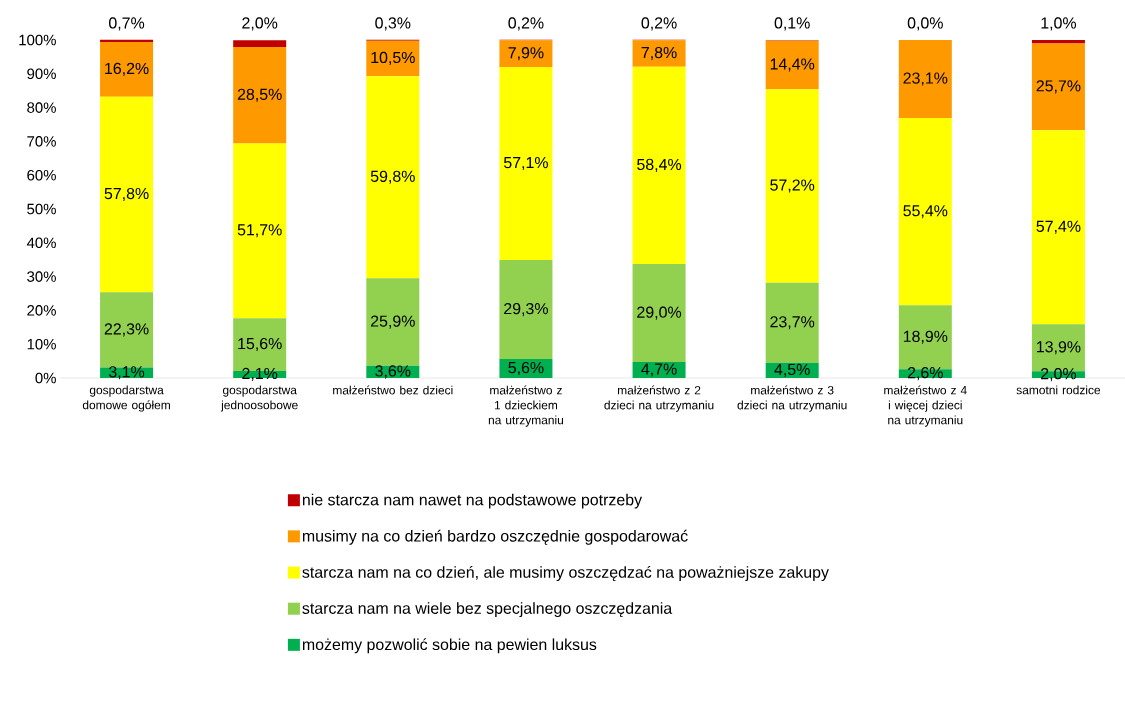 The image size is (1125, 703). Describe the element at coordinates (41, 209) in the screenshot. I see `y-tick-label: 50%` at that location.